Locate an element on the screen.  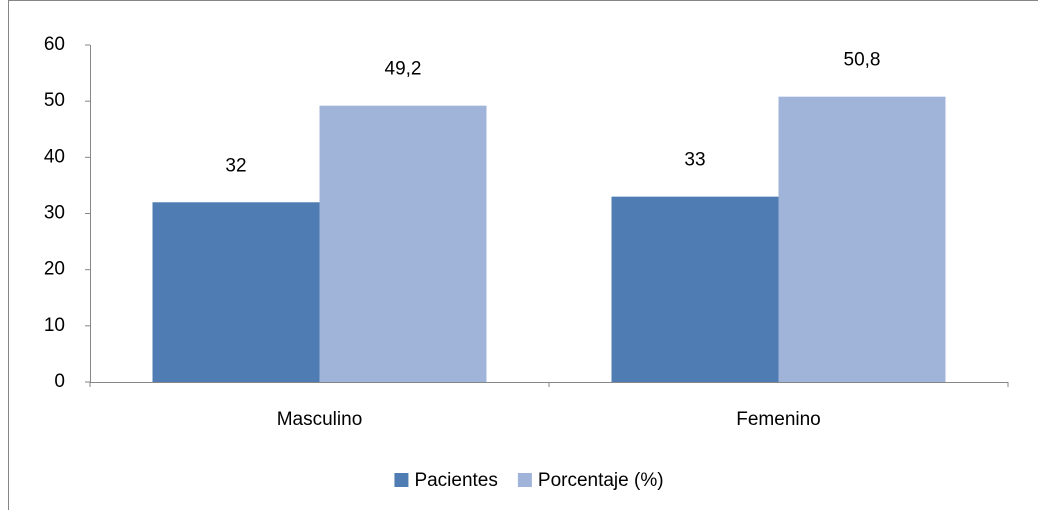
legend-label: Porcentaje (%) is located at coordinates (601, 480).